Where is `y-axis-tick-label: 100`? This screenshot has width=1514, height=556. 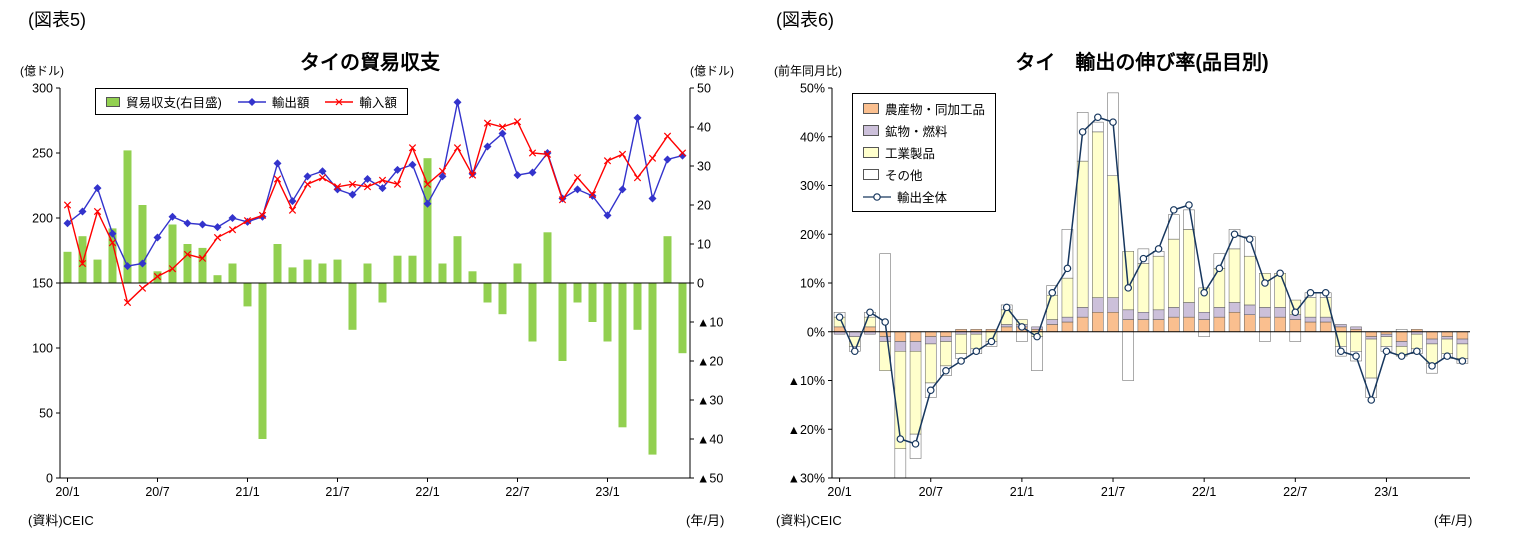
y-axis-tick-label: 100 is located at coordinates (42, 349).